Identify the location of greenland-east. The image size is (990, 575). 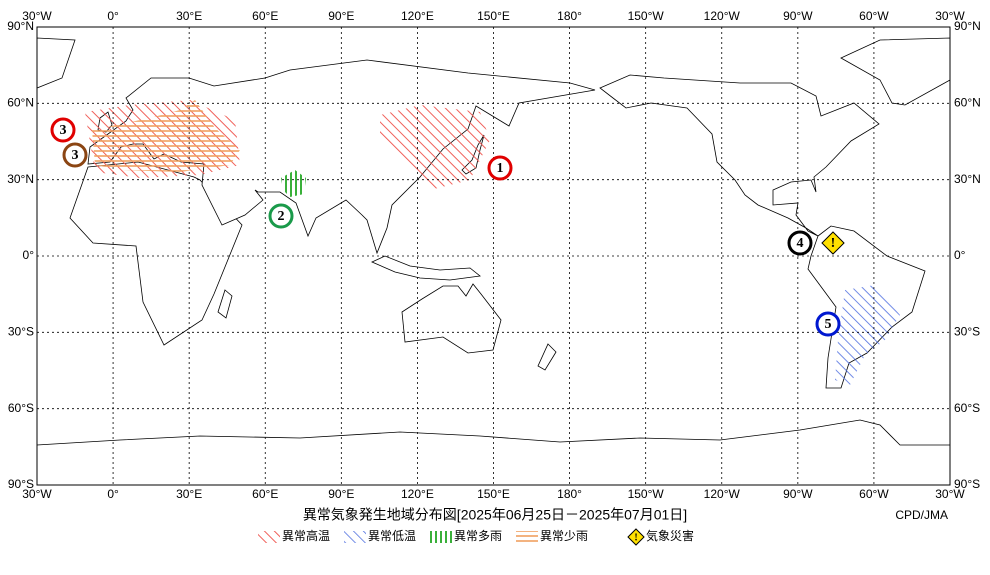
(56, 63).